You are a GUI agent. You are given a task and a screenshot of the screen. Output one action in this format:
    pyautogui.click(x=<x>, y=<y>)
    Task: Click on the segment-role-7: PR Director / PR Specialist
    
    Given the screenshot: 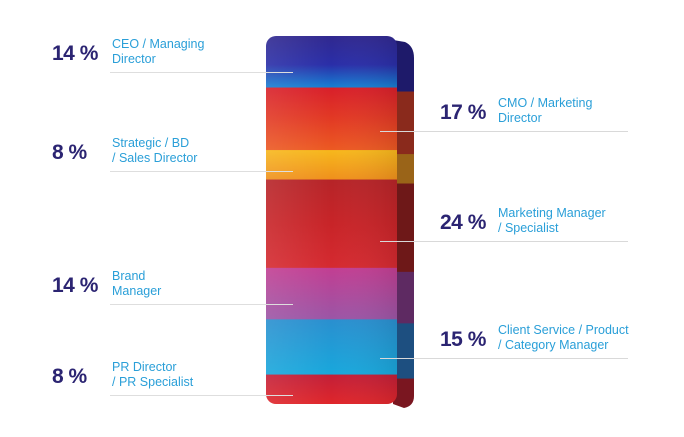 What is the action you would take?
    pyautogui.click(x=152, y=375)
    